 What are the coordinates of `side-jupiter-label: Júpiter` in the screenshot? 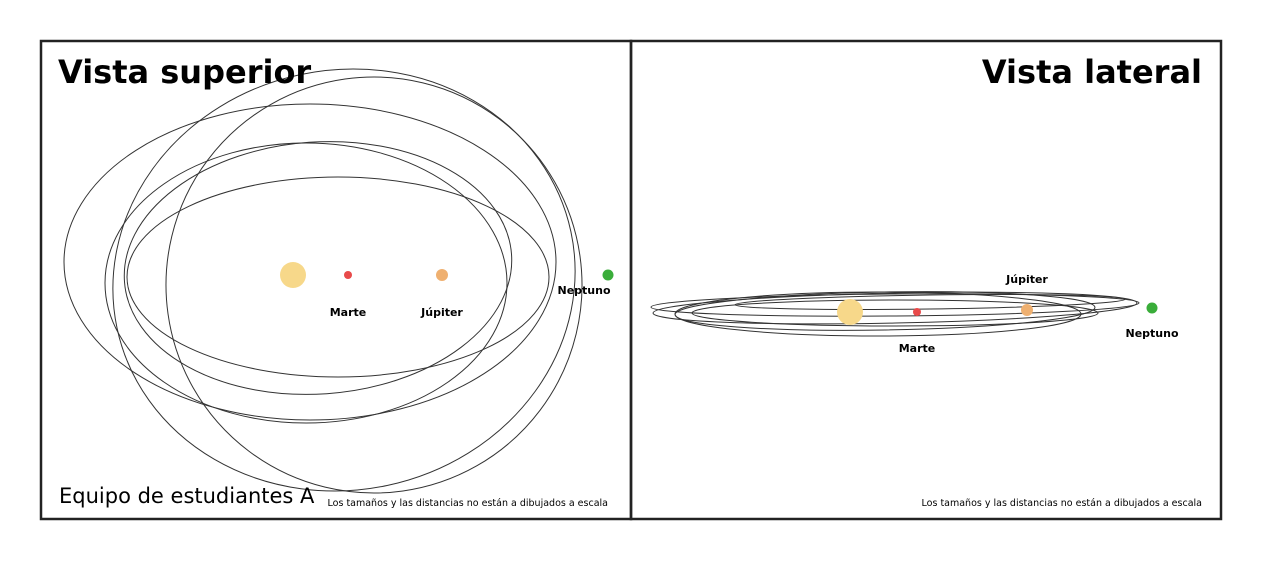 It's located at (1026, 279).